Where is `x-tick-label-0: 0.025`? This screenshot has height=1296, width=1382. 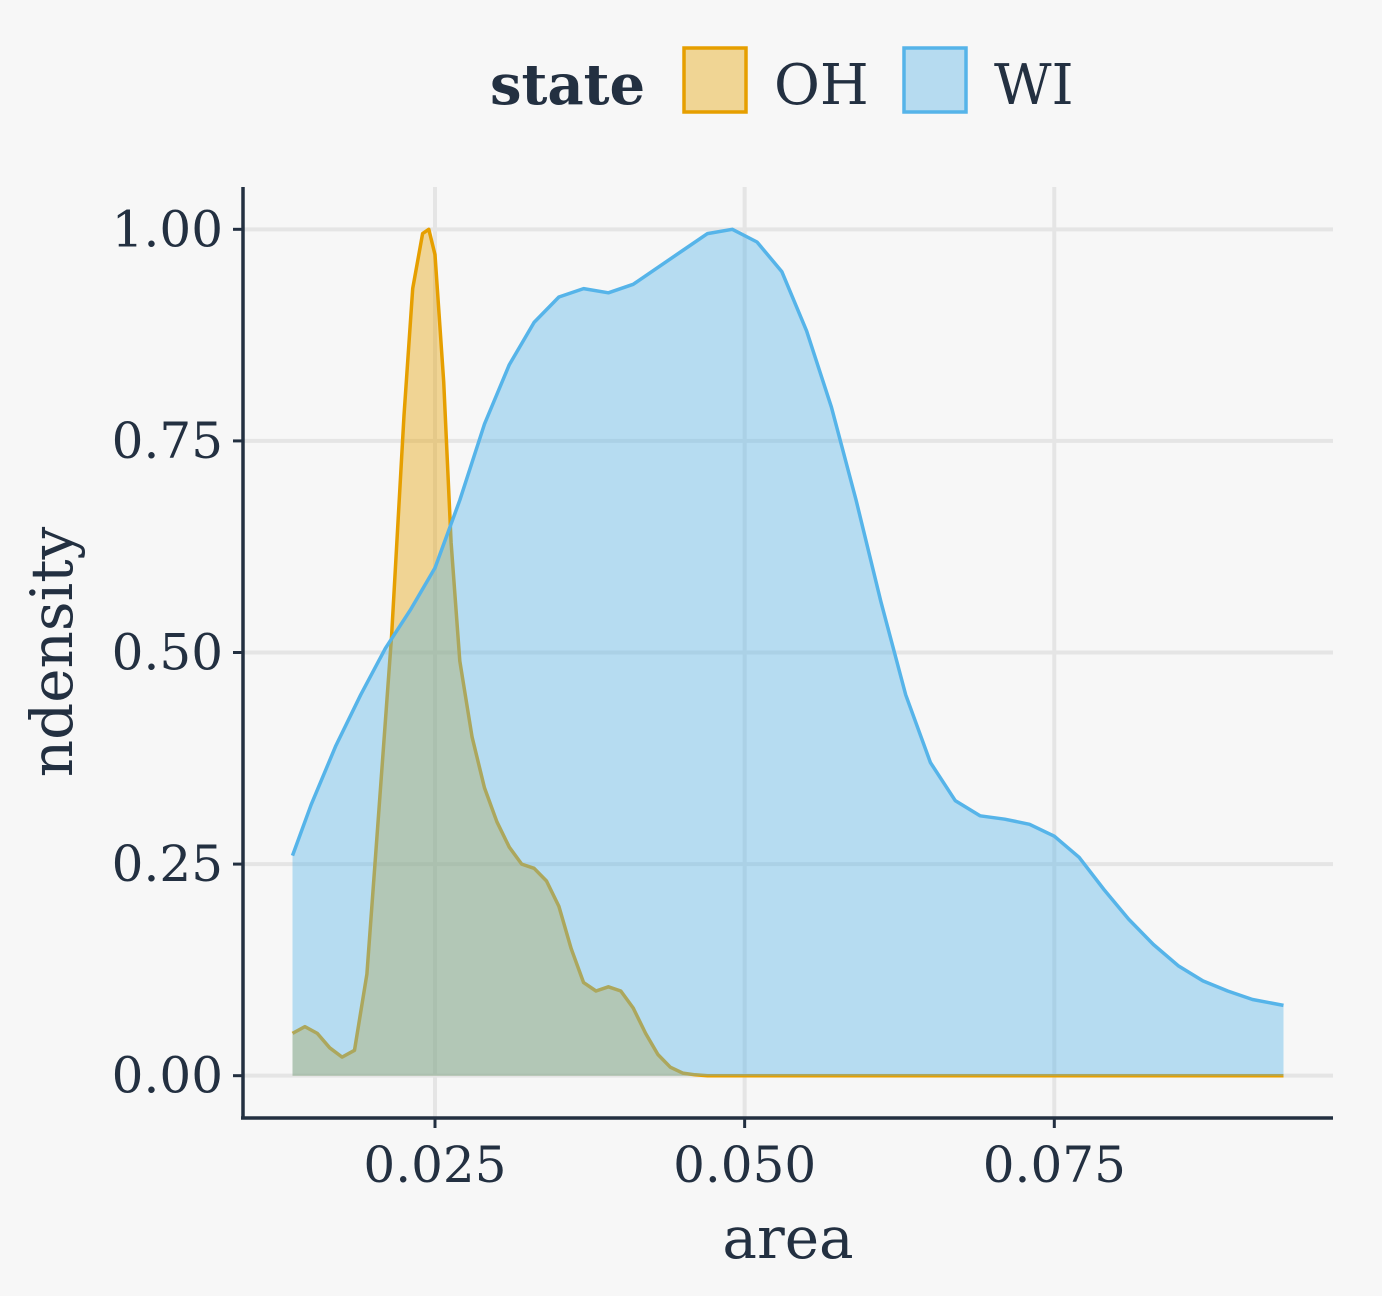 x-tick-label-0: 0.025 is located at coordinates (434, 1165).